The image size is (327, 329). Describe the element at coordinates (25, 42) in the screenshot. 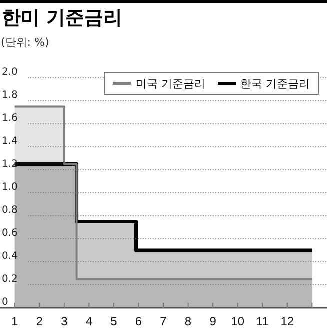

I see `chart-subtitle: (단위: %)` at that location.